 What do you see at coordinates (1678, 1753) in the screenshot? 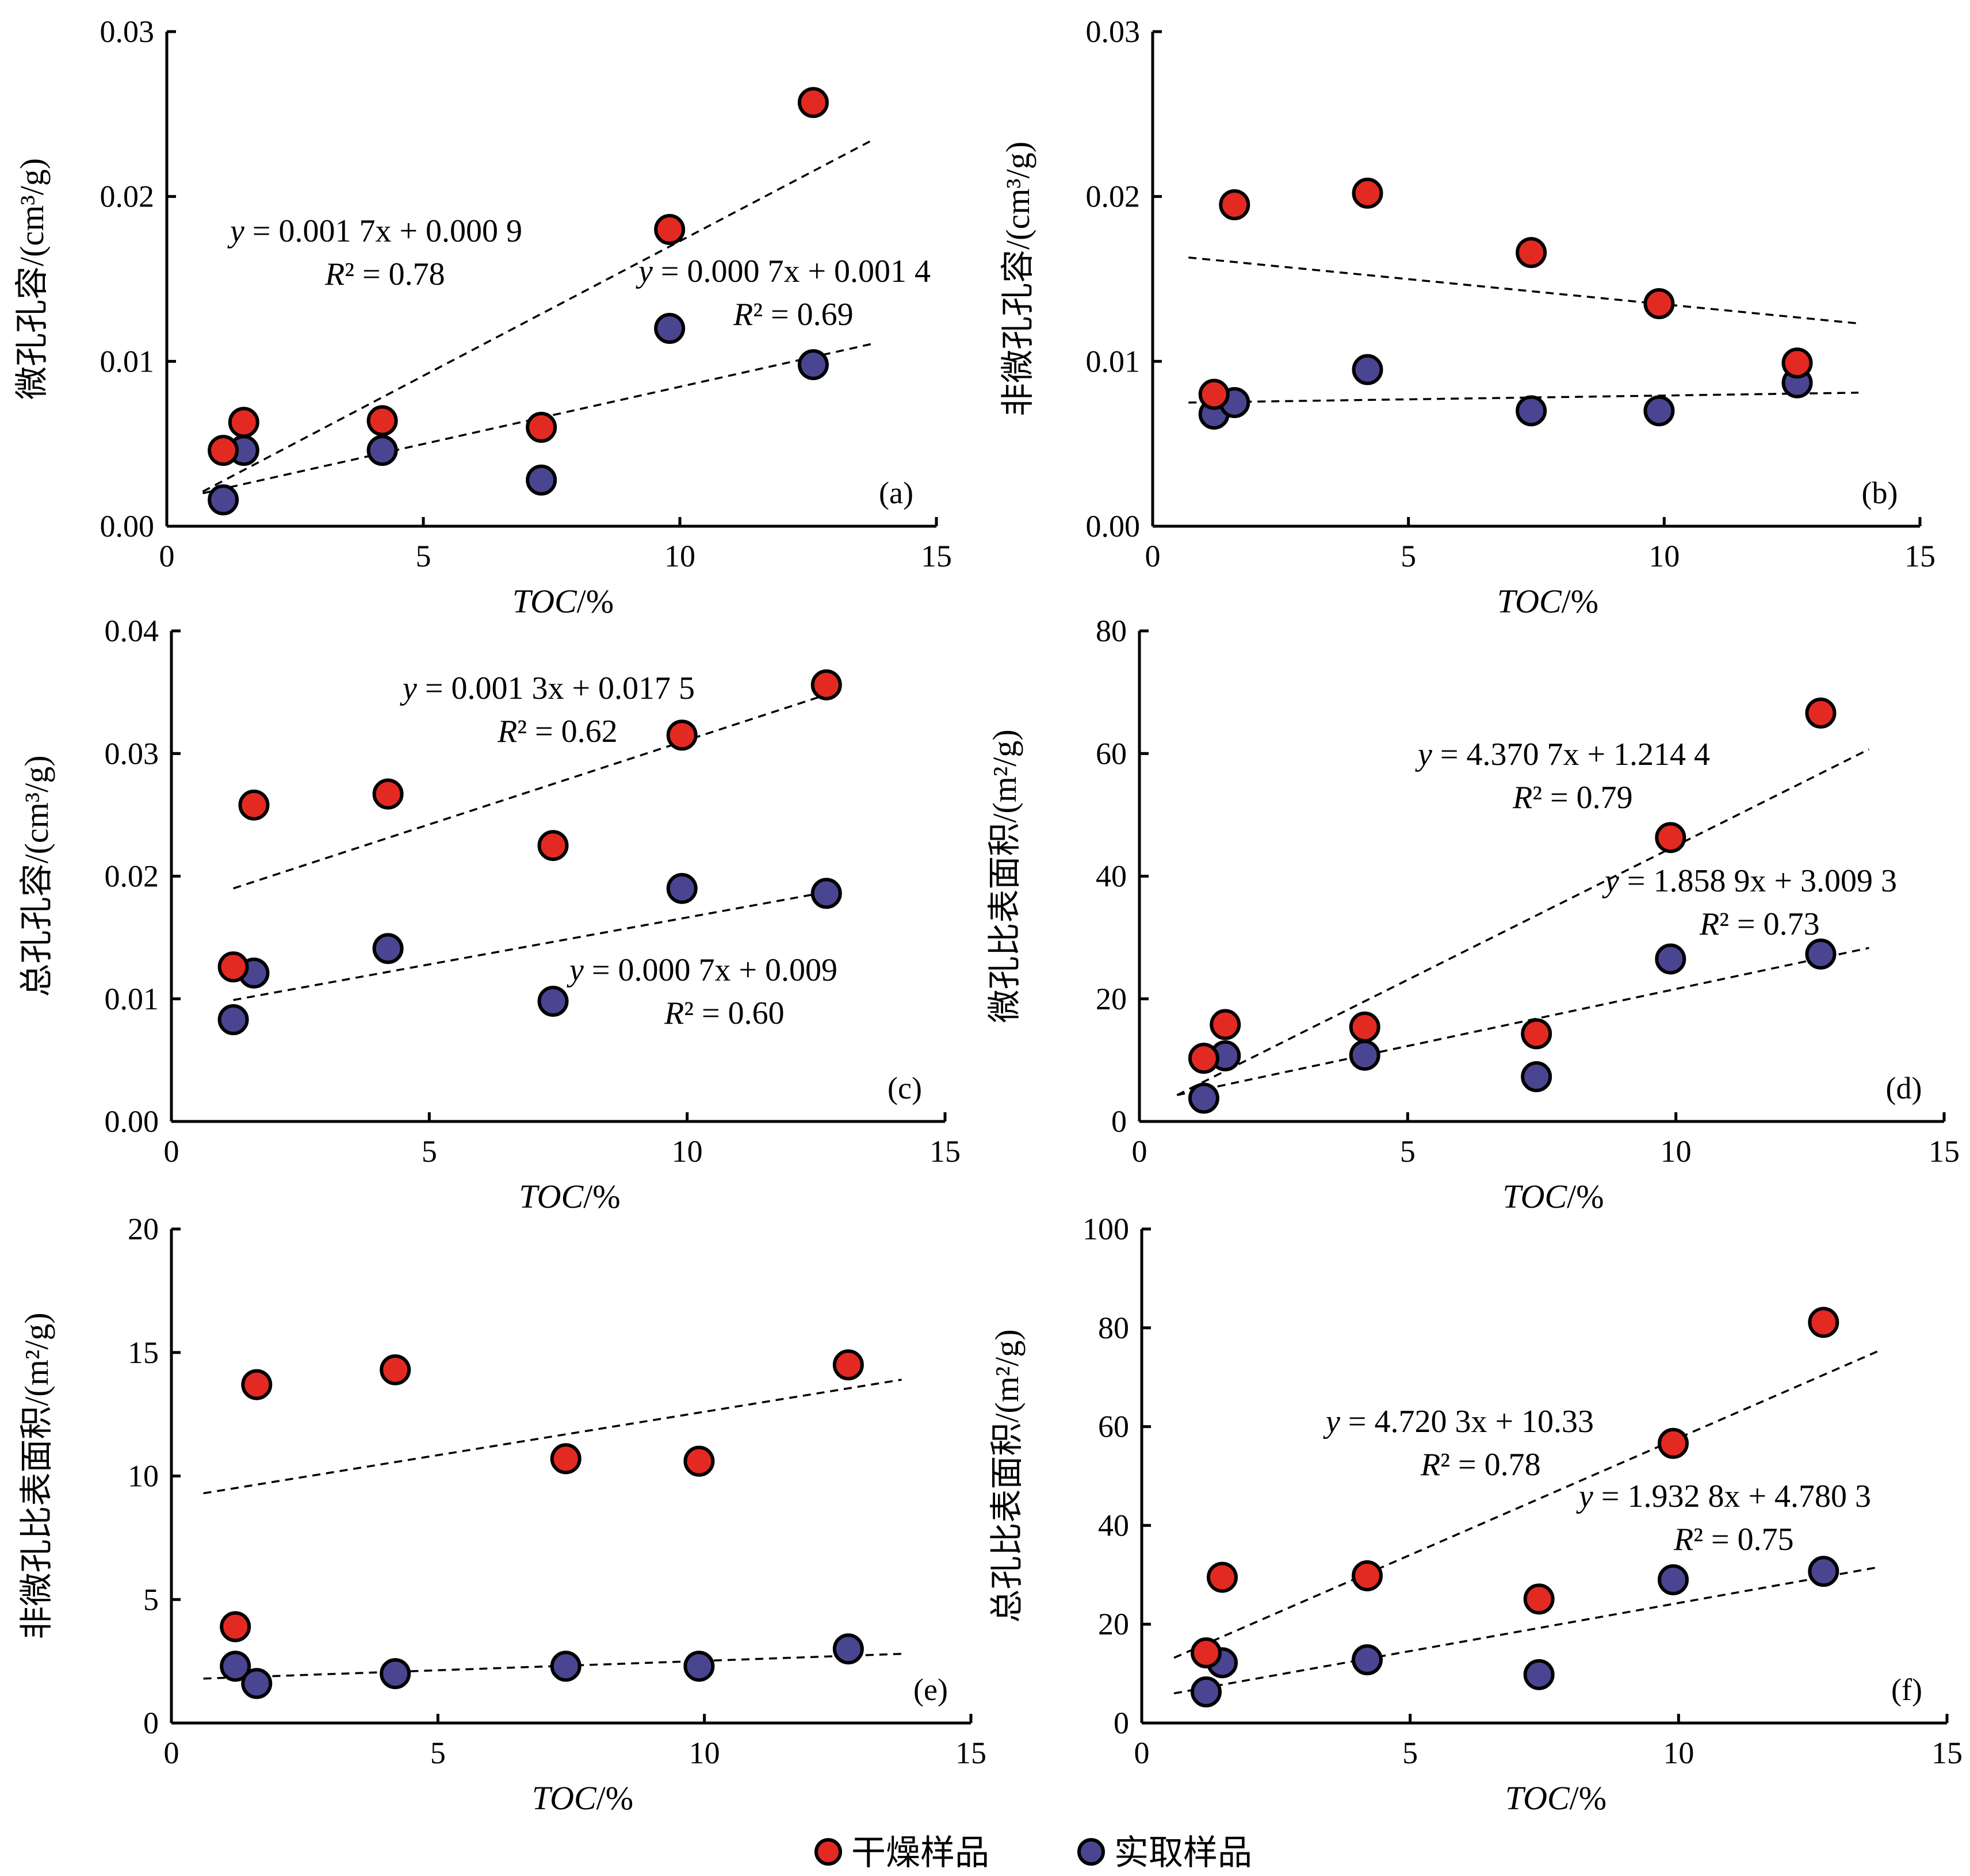
I see `x-tick-label: 10` at bounding box center [1678, 1753].